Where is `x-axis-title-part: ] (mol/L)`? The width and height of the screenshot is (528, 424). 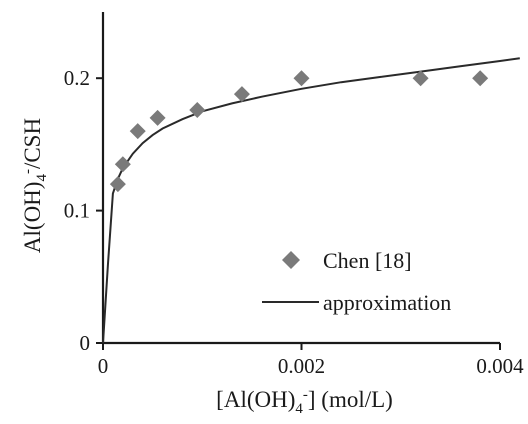
x-axis-title-part: ] (mol/L) is located at coordinates (350, 399).